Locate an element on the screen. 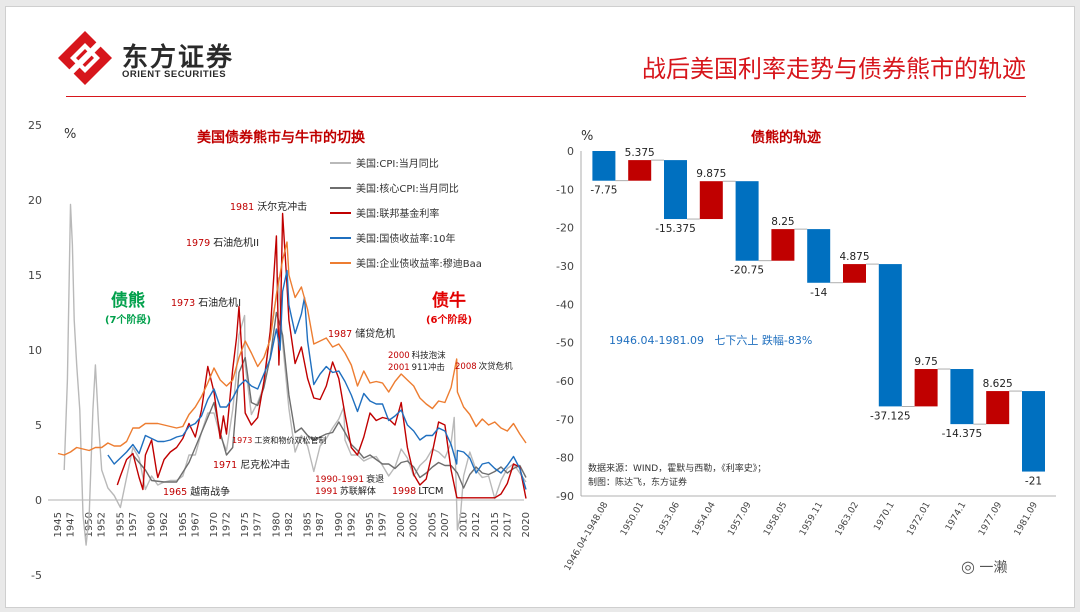 The image size is (1080, 612). bull-phase-title: 债牛 is located at coordinates (449, 300).